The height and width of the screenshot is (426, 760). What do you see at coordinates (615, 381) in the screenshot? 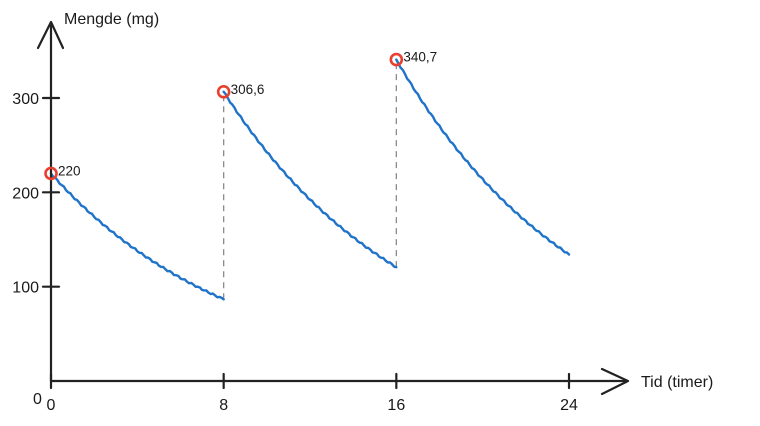
I see `x-axis-arrow` at bounding box center [615, 381].